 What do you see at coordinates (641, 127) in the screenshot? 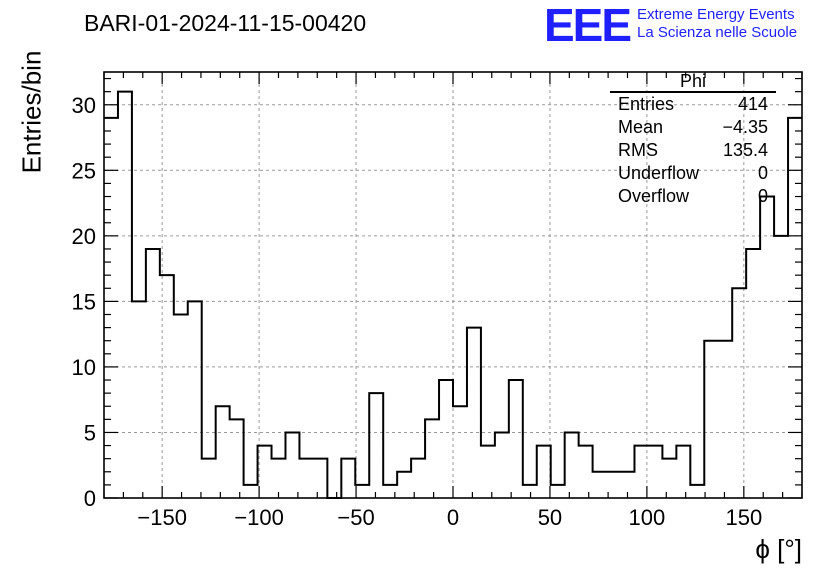
I see `stats-key: Mean` at bounding box center [641, 127].